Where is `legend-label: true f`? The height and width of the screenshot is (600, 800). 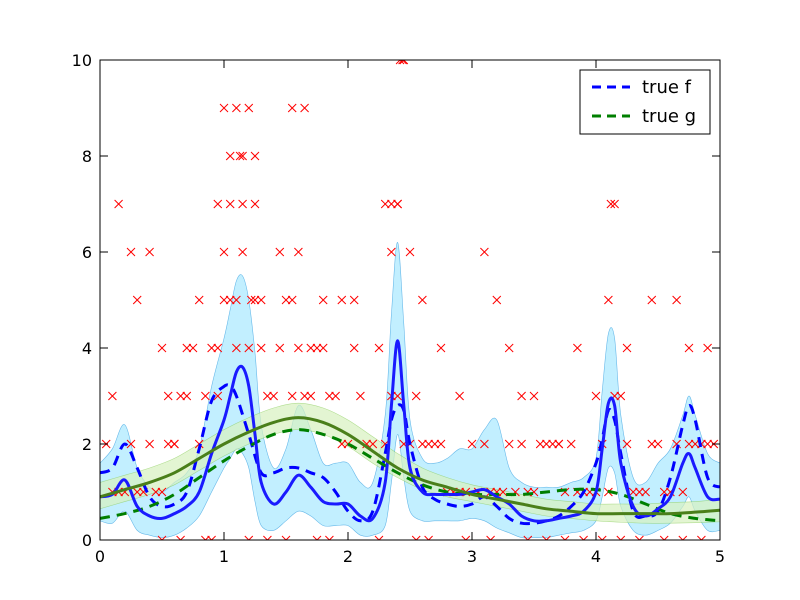 legend-label: true f is located at coordinates (667, 87).